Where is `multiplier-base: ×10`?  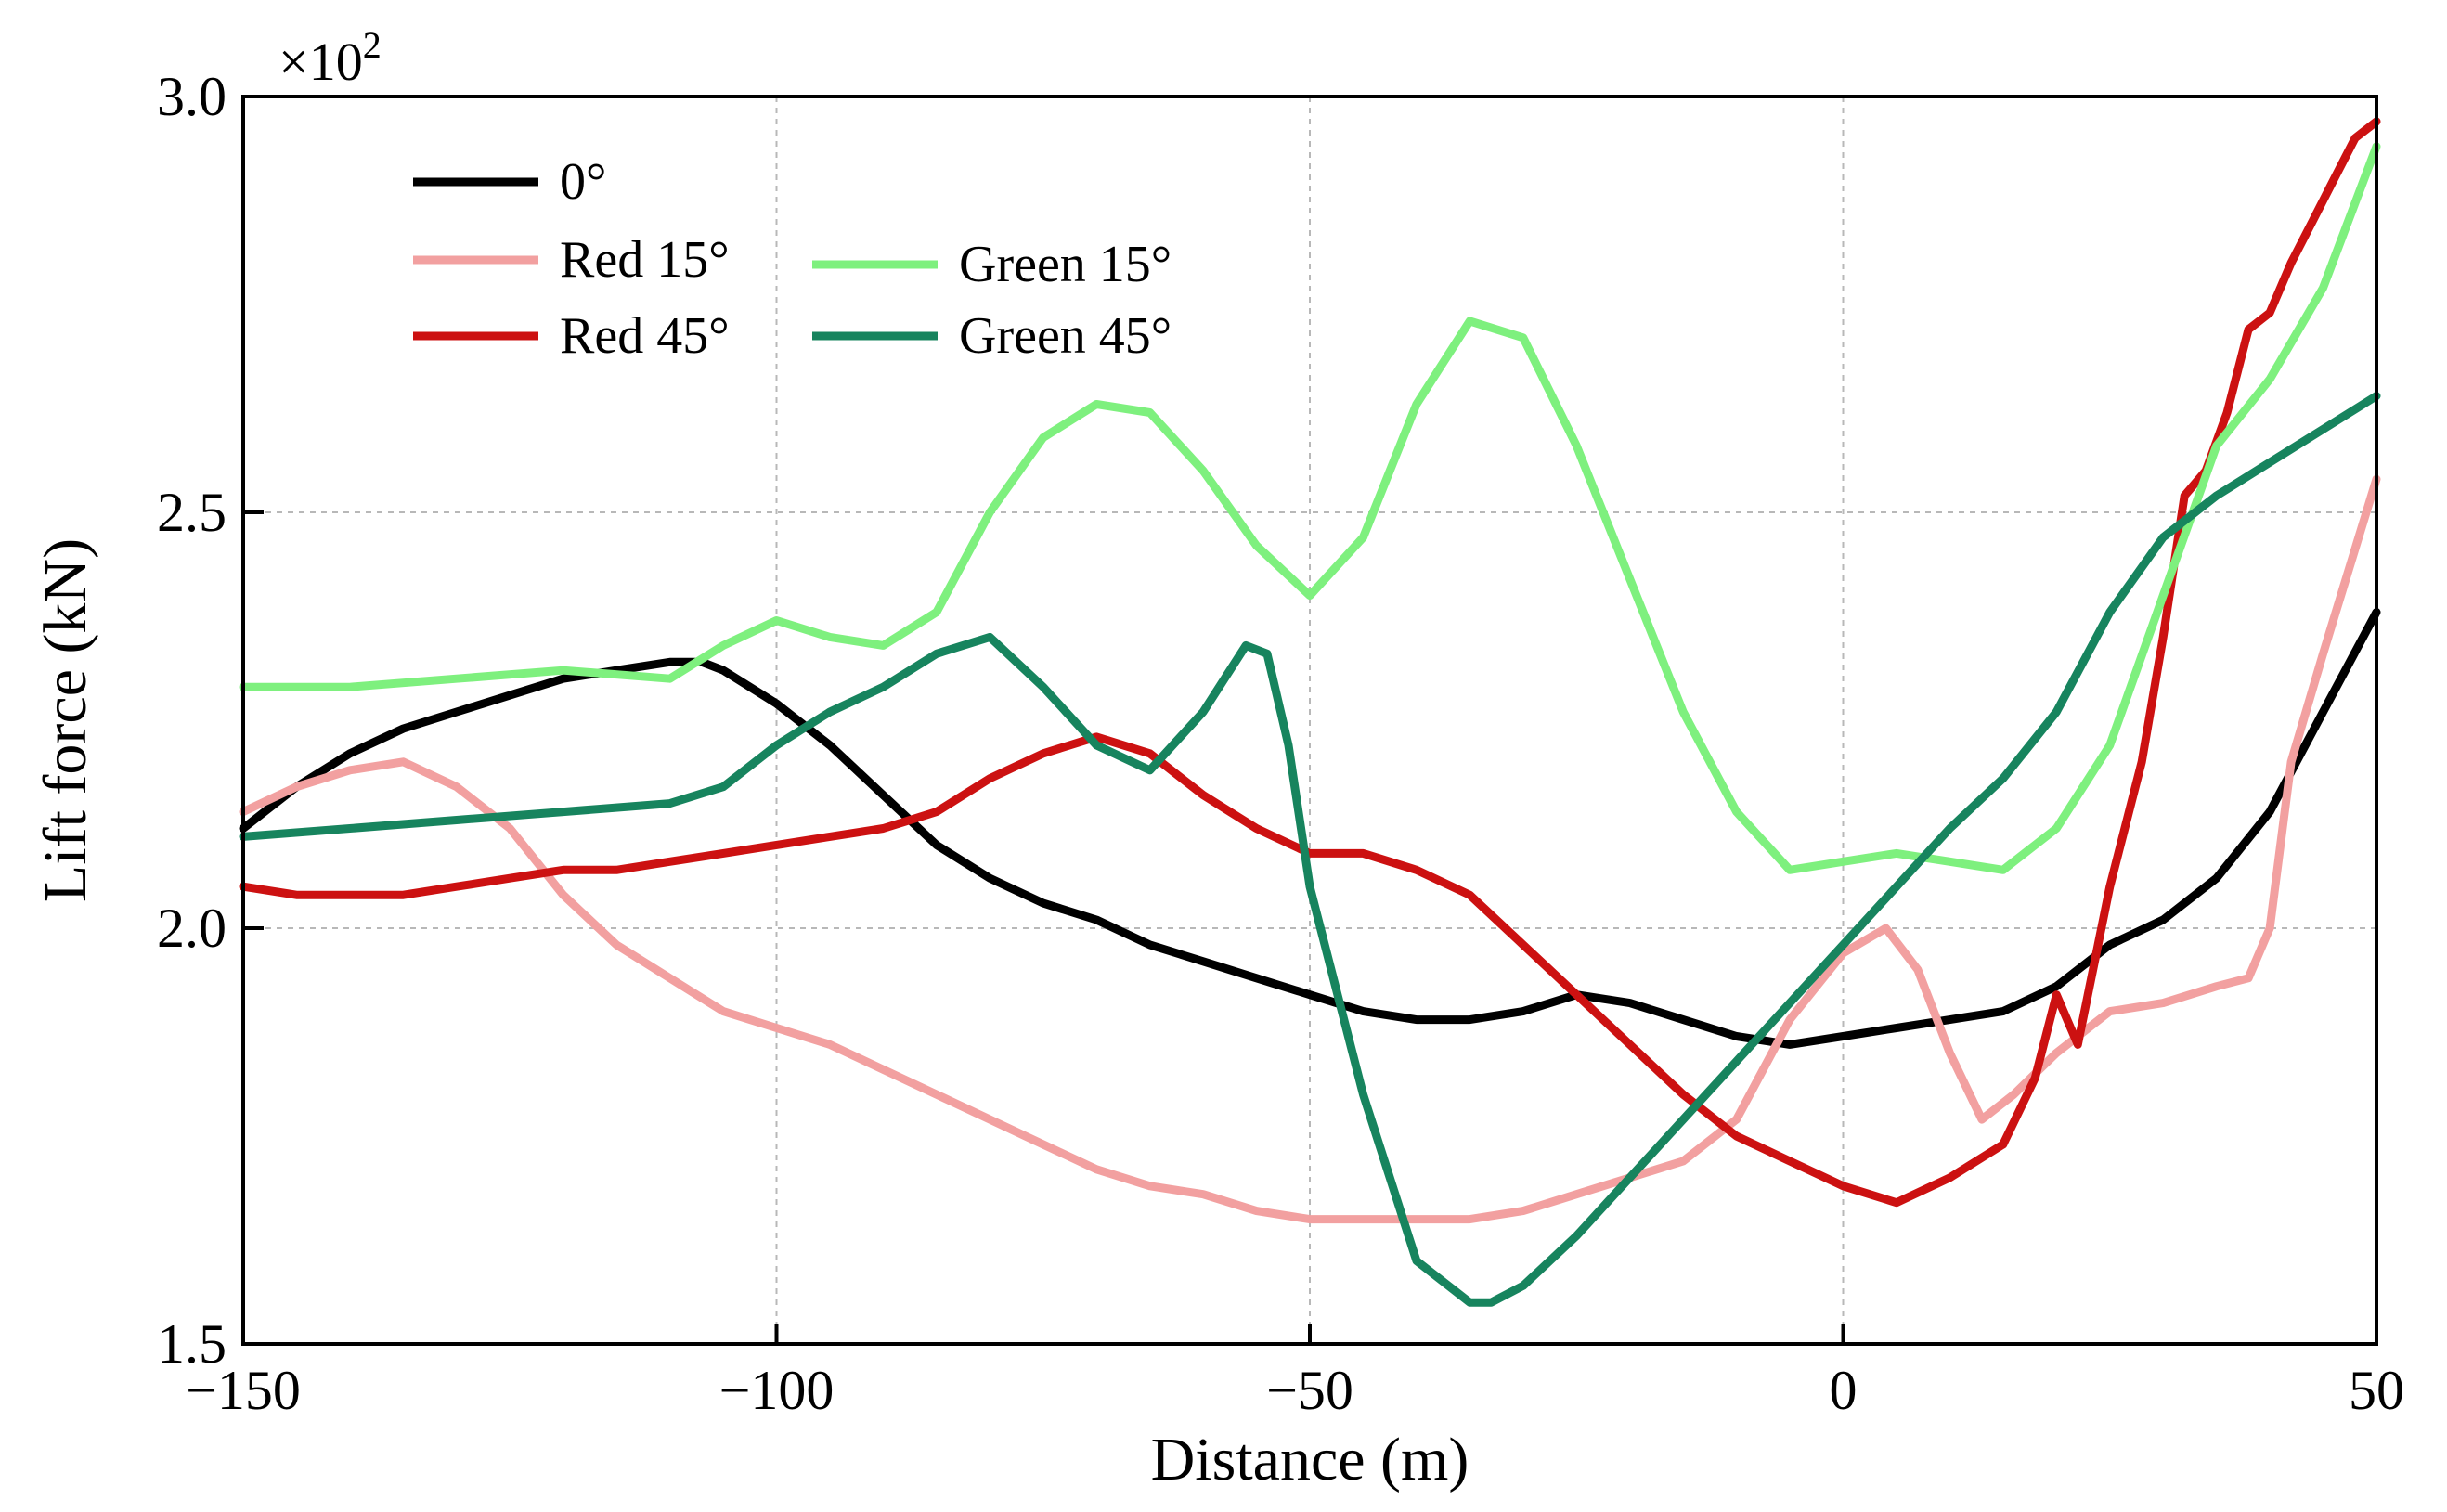 multiplier-base: ×10 is located at coordinates (320, 62).